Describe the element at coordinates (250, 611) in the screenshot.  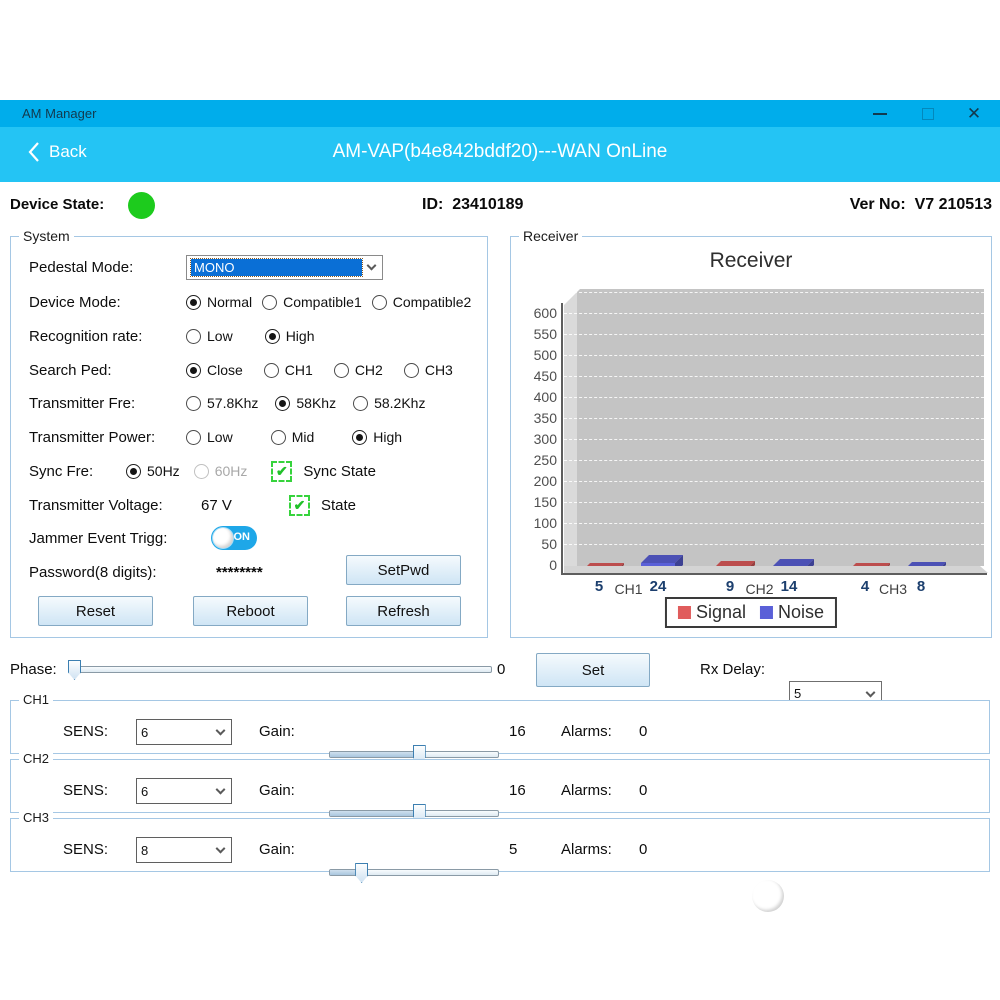
I see `reboot-button: Reboot` at that location.